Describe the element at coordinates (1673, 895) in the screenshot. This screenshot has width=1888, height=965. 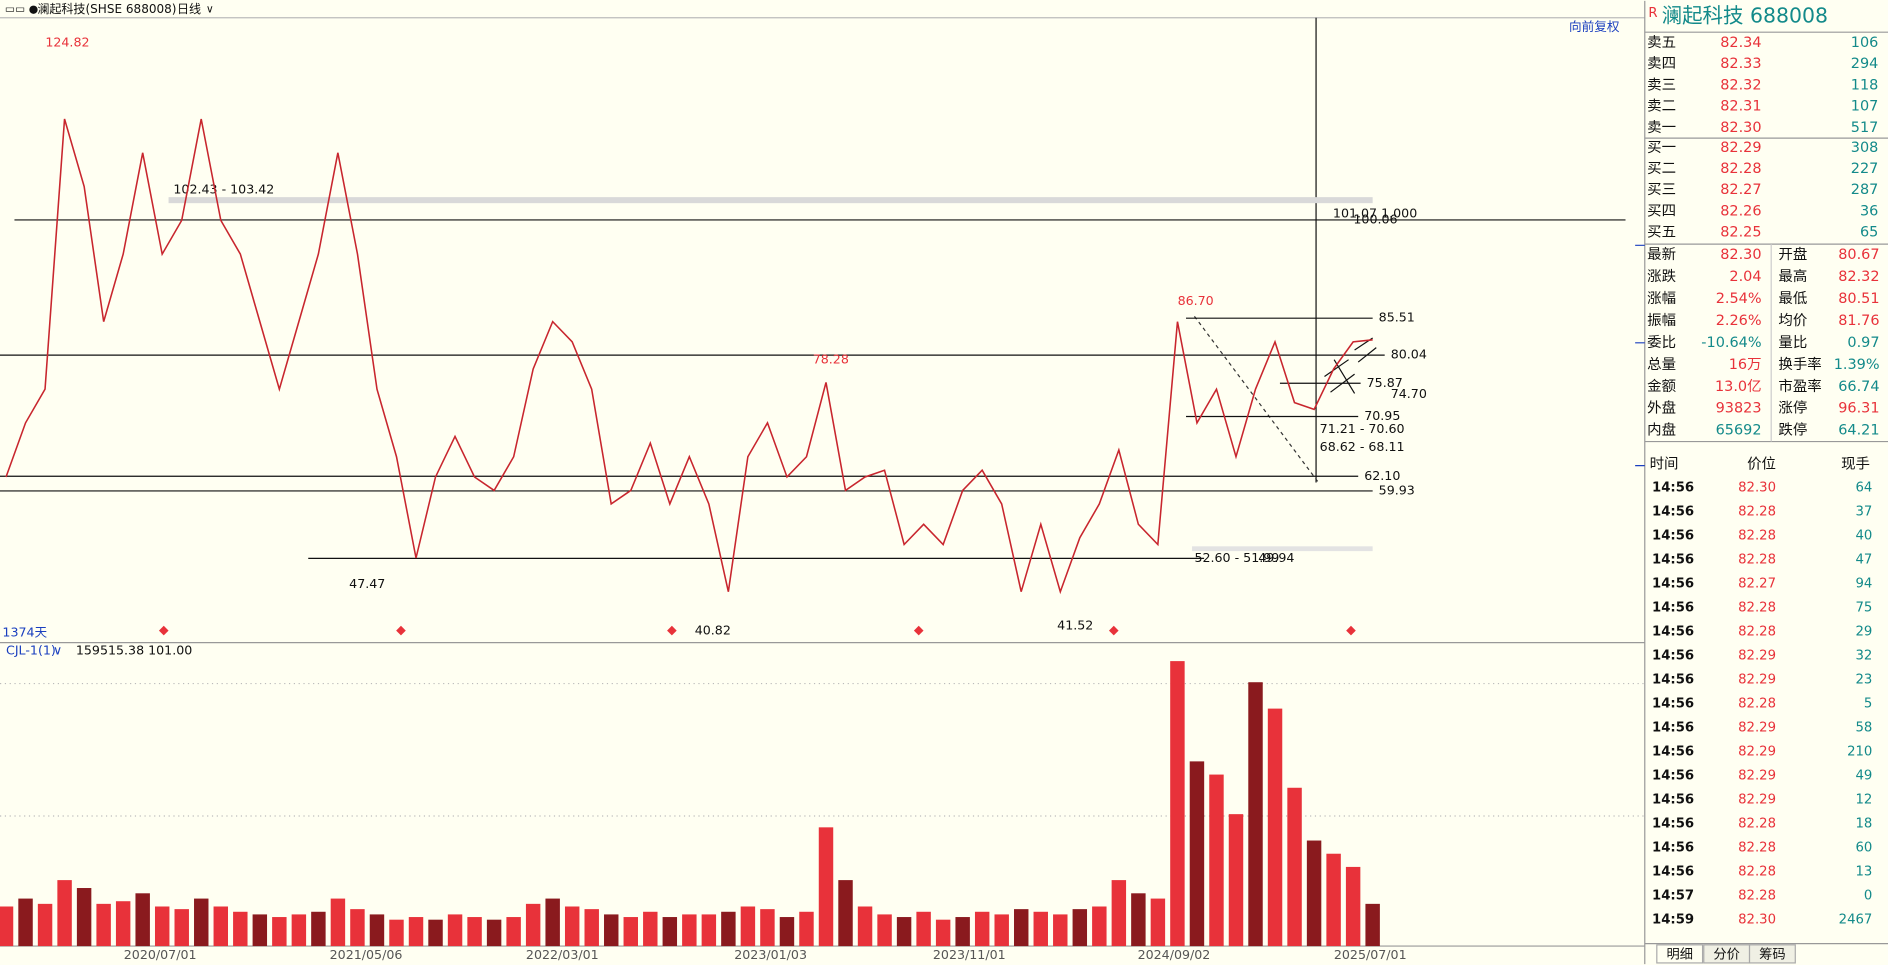
I see `trade-time: 14:57` at that location.